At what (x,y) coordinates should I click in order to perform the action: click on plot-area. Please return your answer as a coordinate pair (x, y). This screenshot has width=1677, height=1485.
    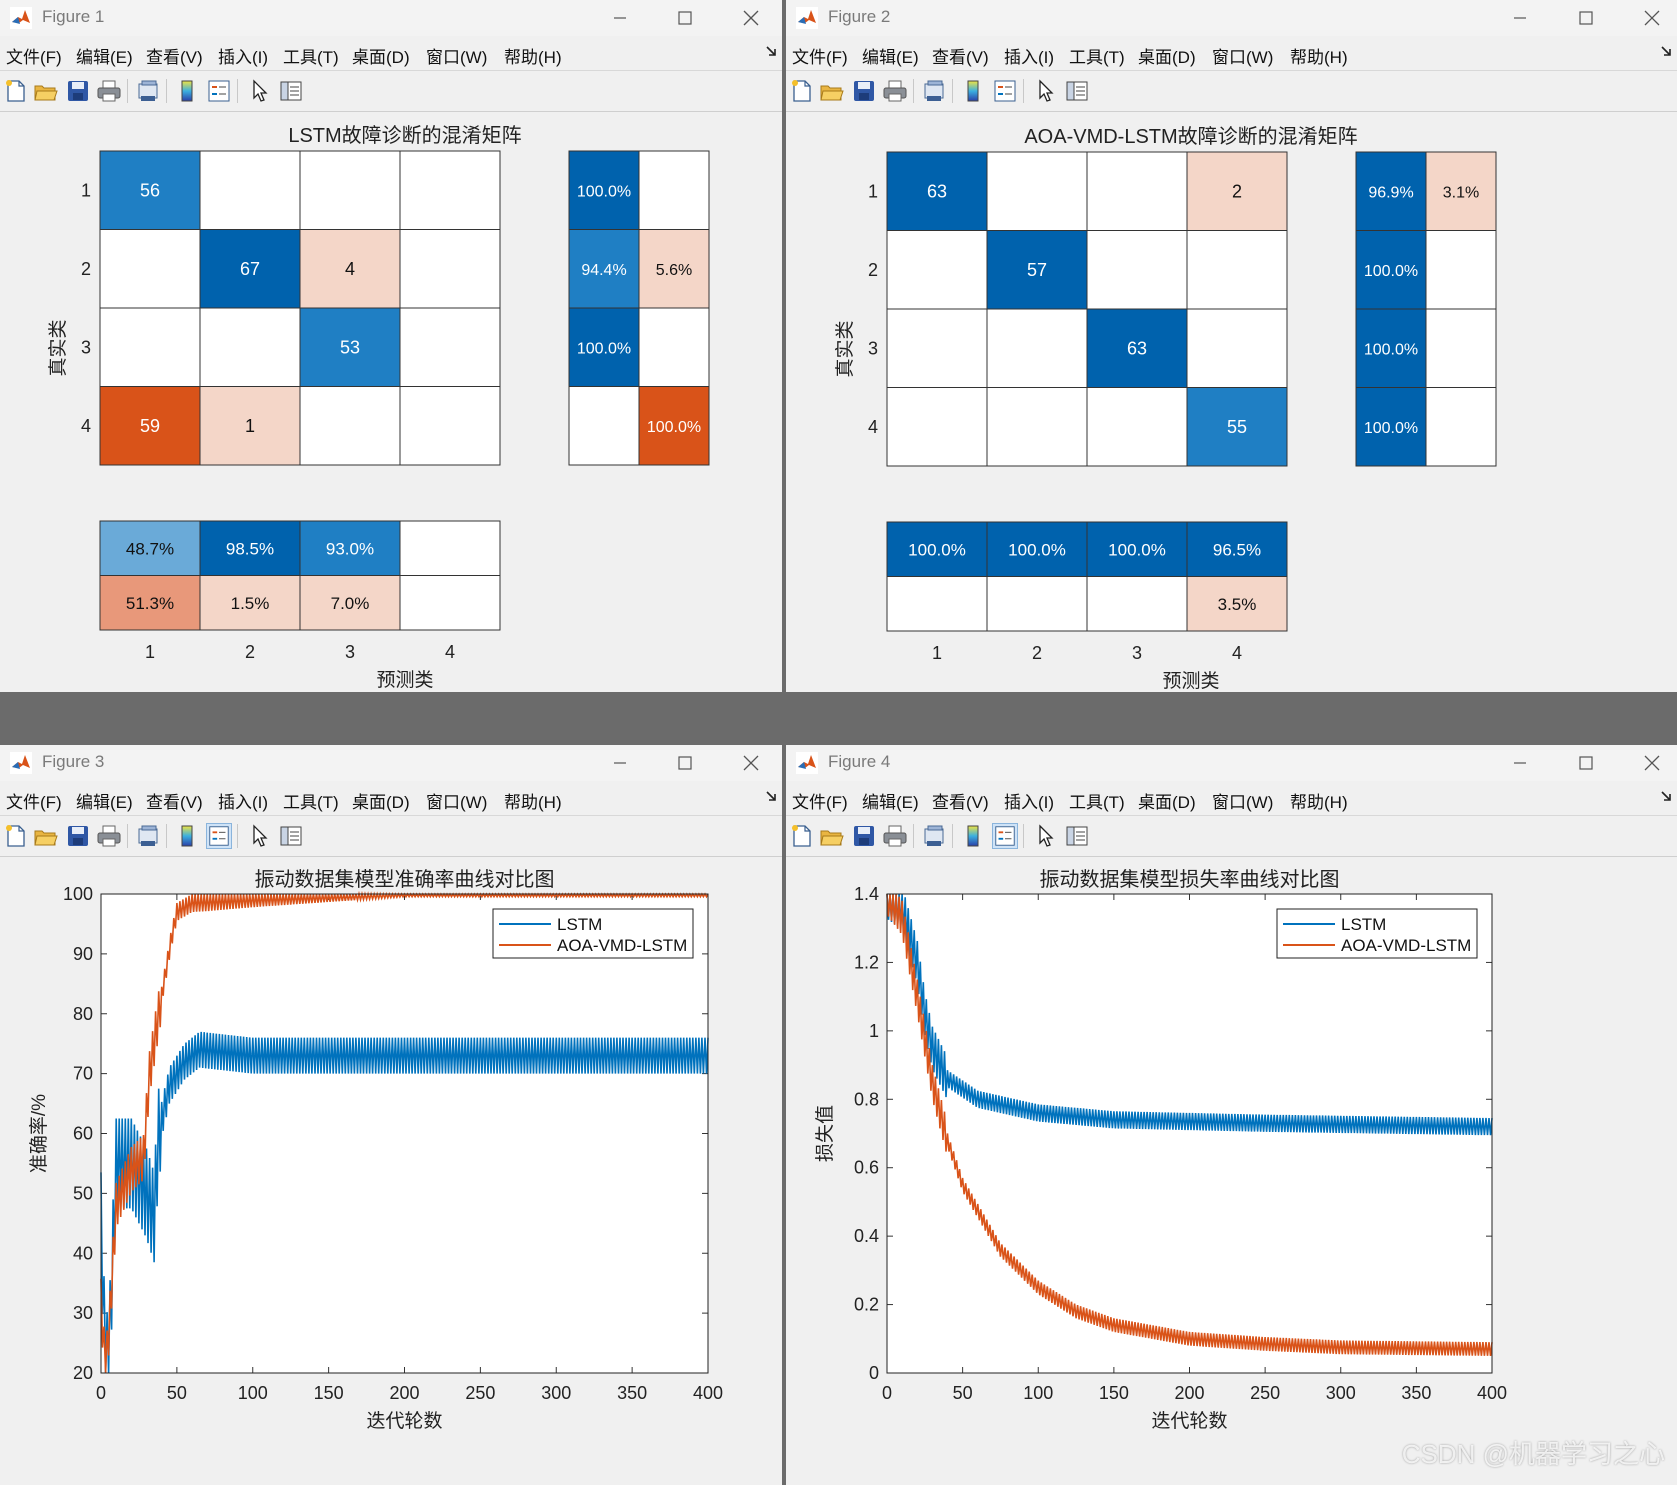
    Looking at the image, I should click on (1189, 1133).